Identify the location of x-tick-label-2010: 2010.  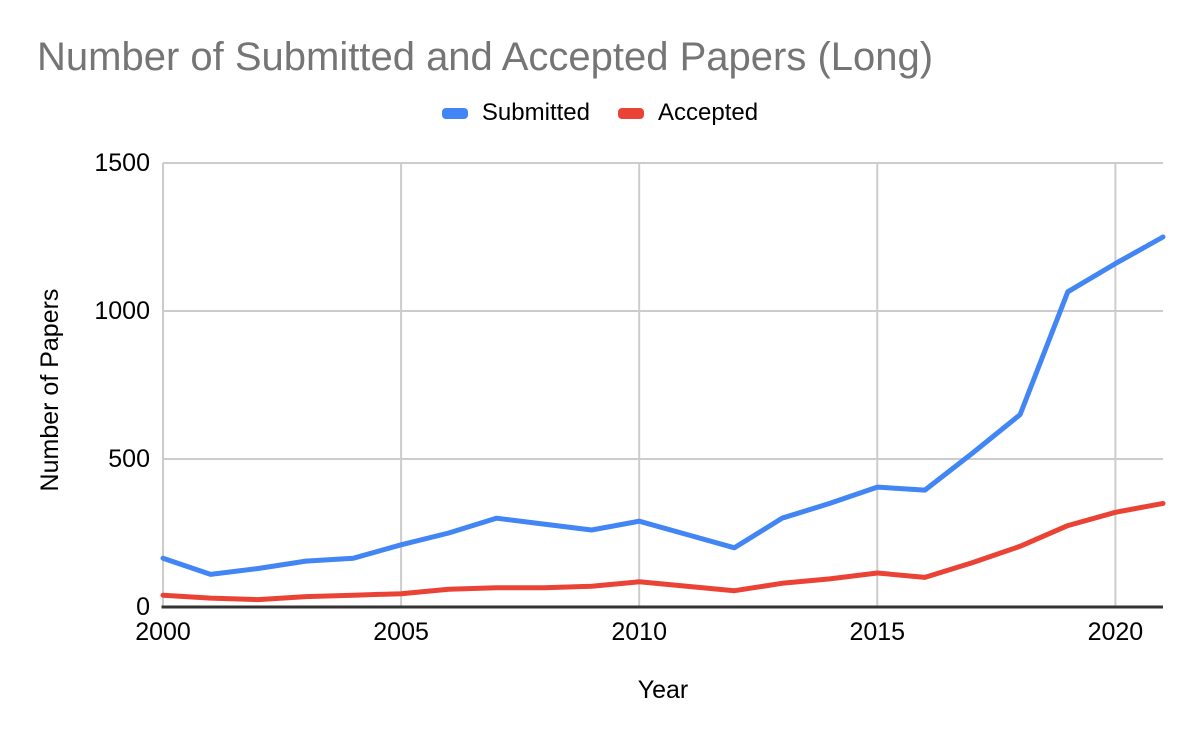
(639, 632).